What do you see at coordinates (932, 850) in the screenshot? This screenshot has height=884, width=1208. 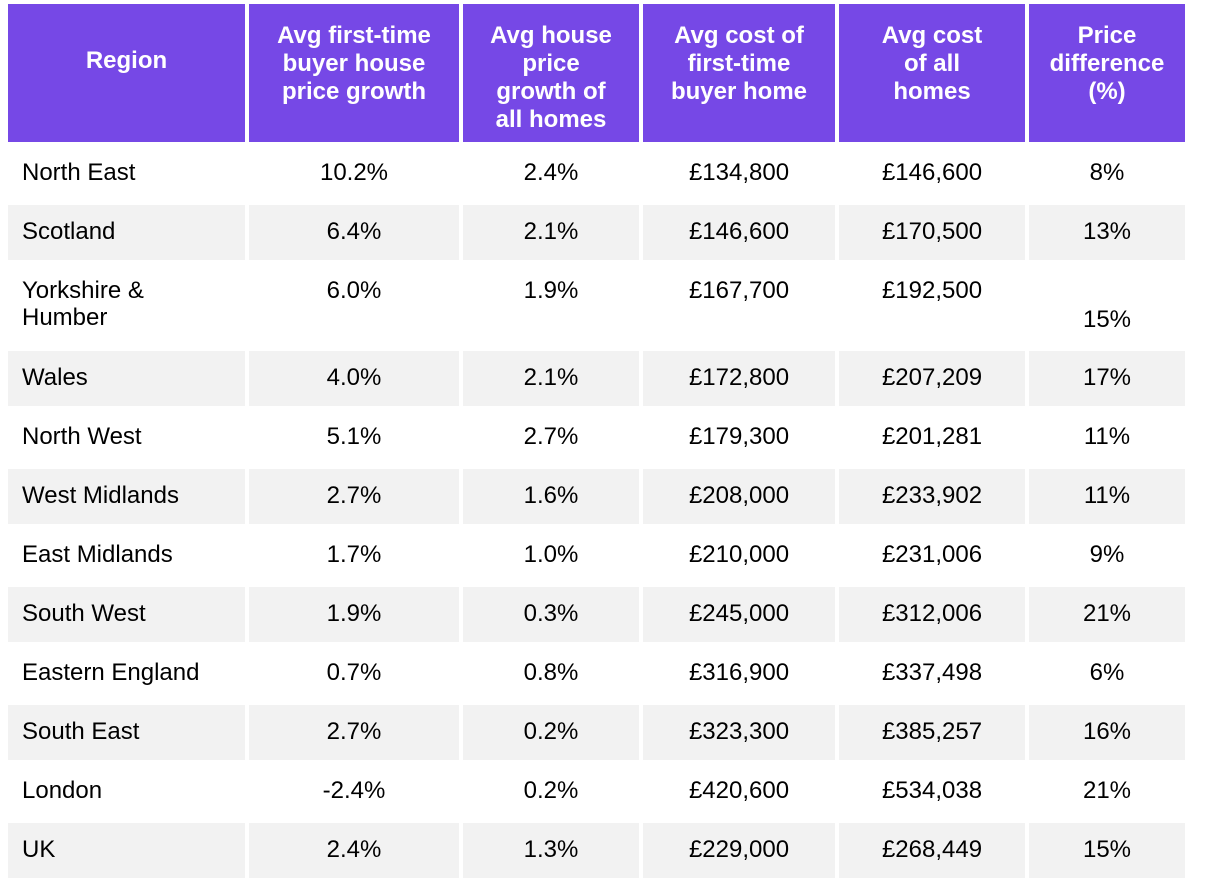 I see `cell-all-homes-cost: £268,449` at bounding box center [932, 850].